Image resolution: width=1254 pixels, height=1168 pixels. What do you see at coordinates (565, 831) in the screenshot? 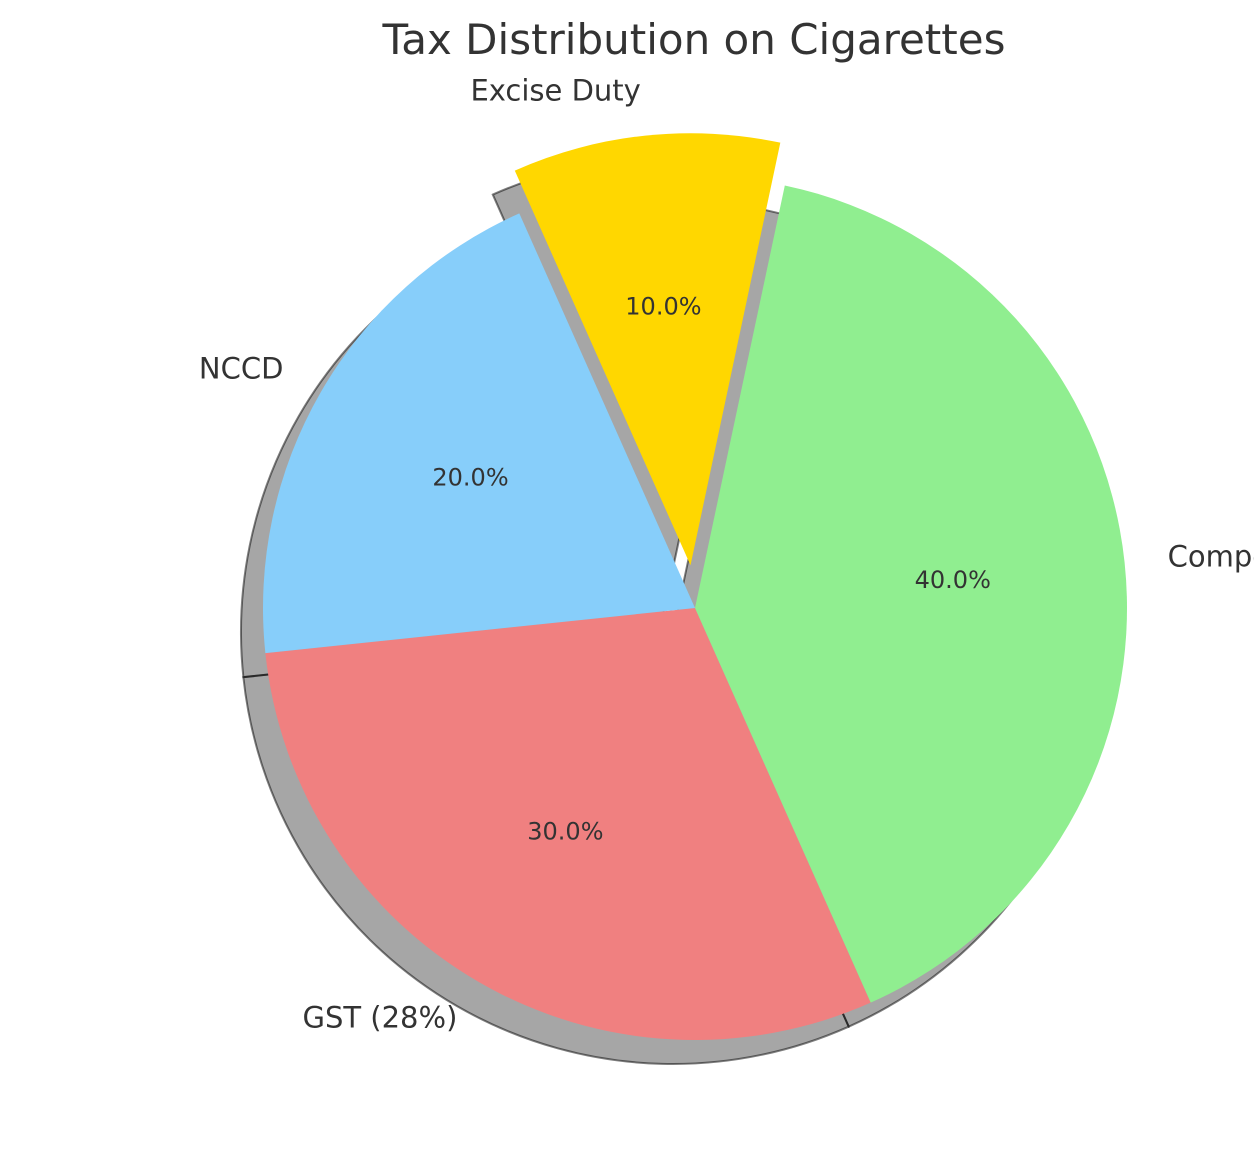
I see `slice-percent-gst-28: 30.0%` at bounding box center [565, 831].